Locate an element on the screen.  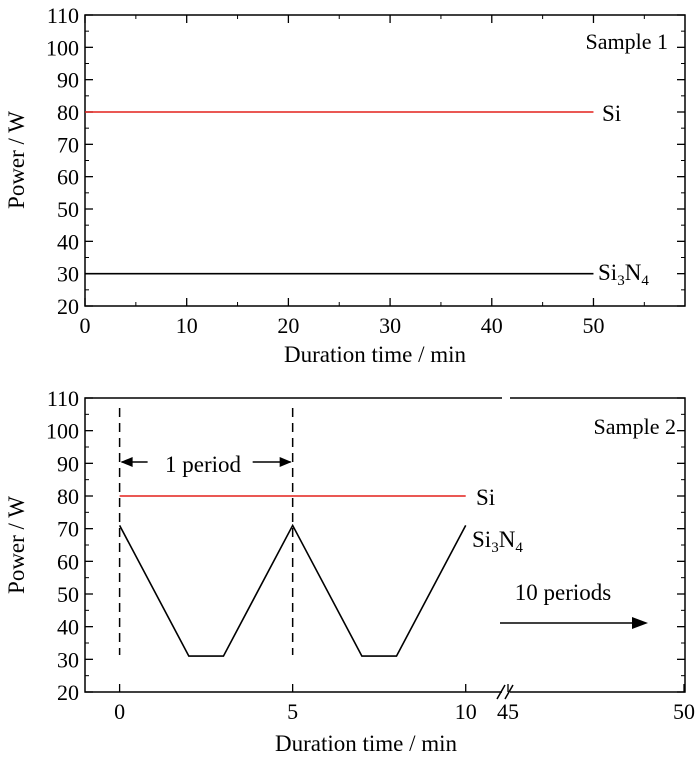
series-line-si3n4 is located at coordinates (292, 590).